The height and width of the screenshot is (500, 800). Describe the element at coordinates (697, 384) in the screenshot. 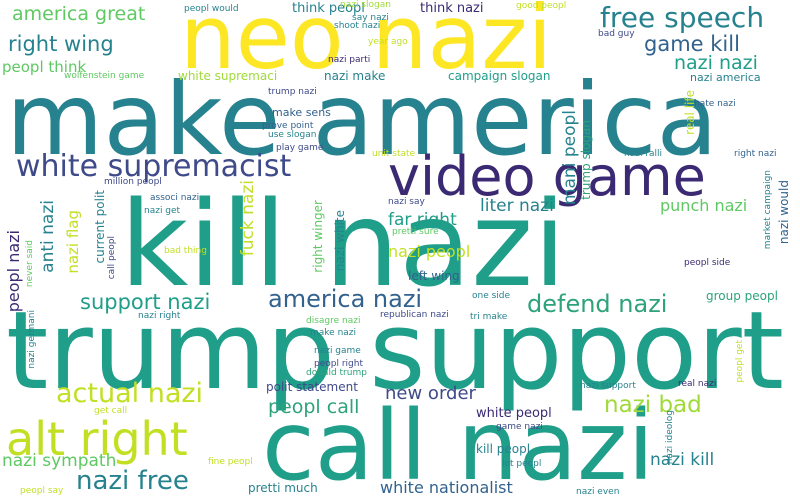

I see `word-real-nazi: real nazi` at that location.